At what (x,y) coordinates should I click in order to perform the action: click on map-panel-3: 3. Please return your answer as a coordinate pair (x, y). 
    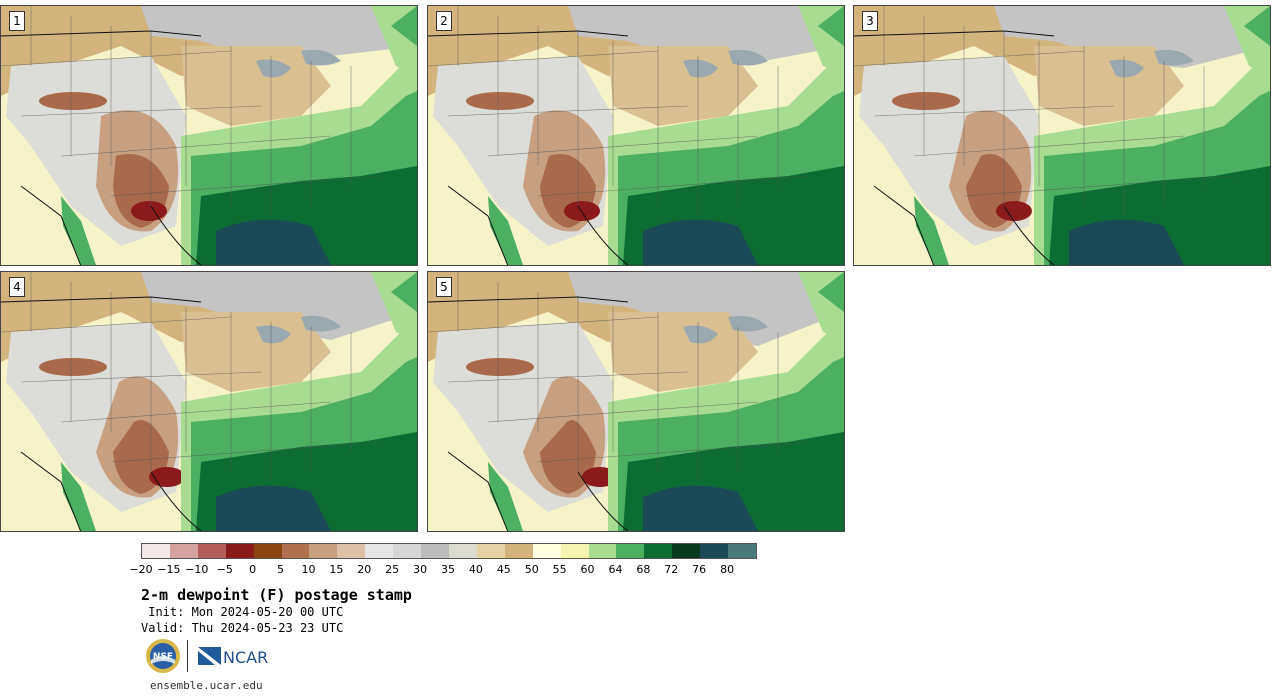
    Looking at the image, I should click on (1062, 135).